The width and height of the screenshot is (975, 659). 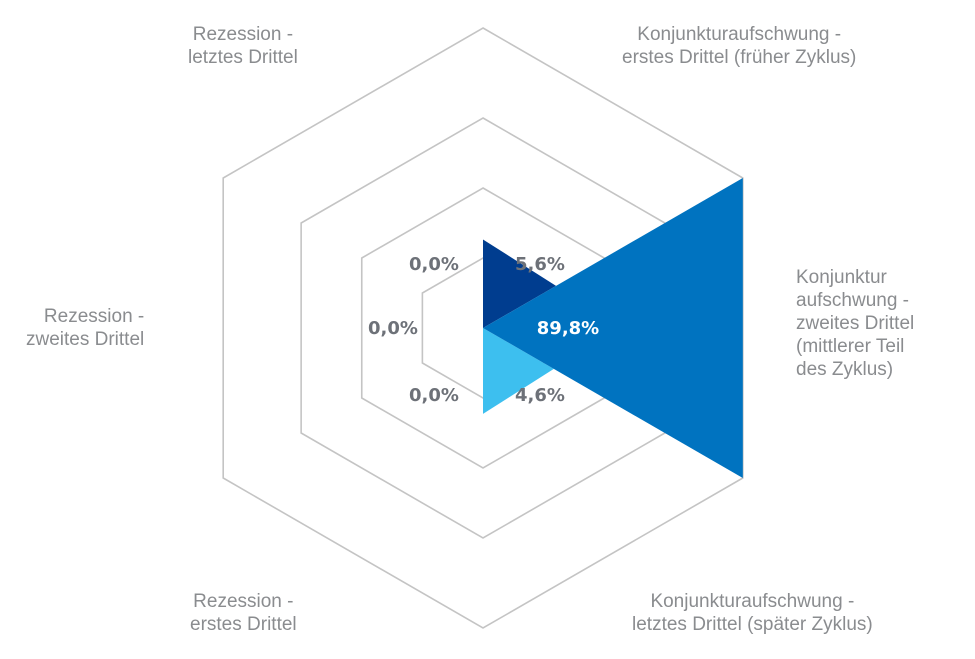 I want to click on axis-label-recession-second-third: Rezession - zweites Drittel, so click(x=85, y=328).